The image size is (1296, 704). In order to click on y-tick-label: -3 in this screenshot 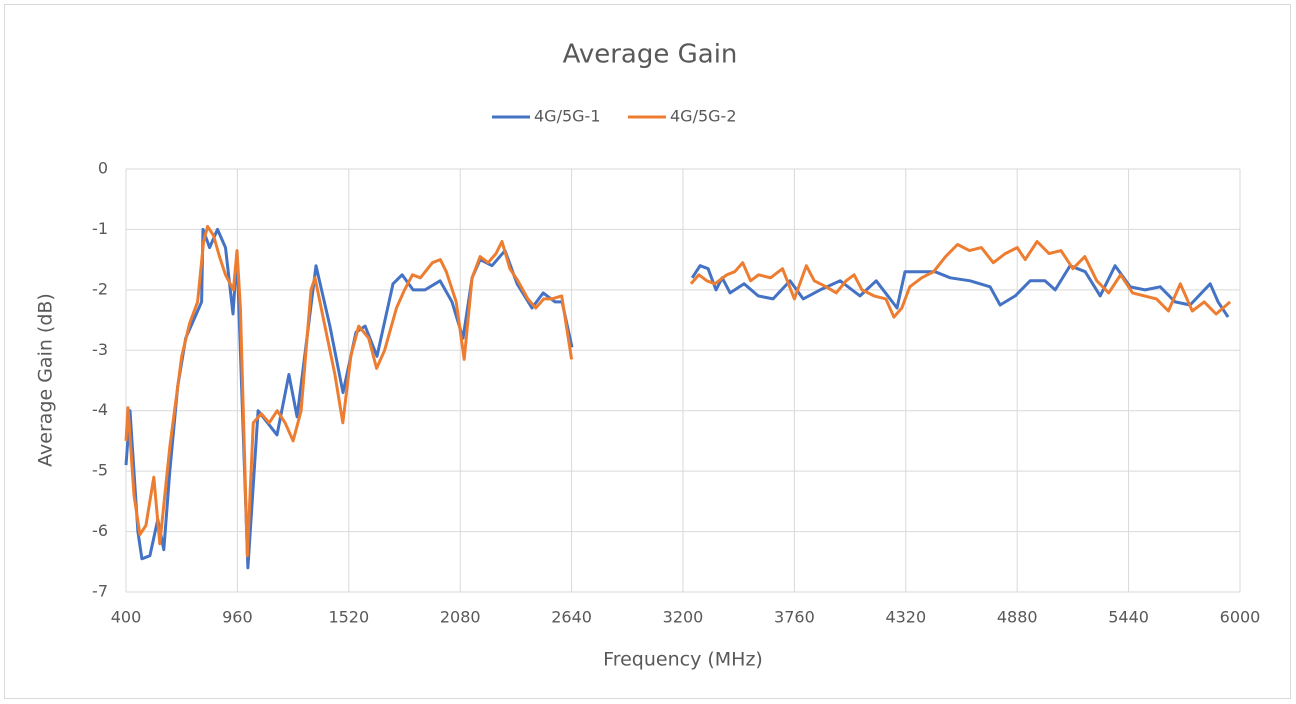, I will do `click(100, 349)`.